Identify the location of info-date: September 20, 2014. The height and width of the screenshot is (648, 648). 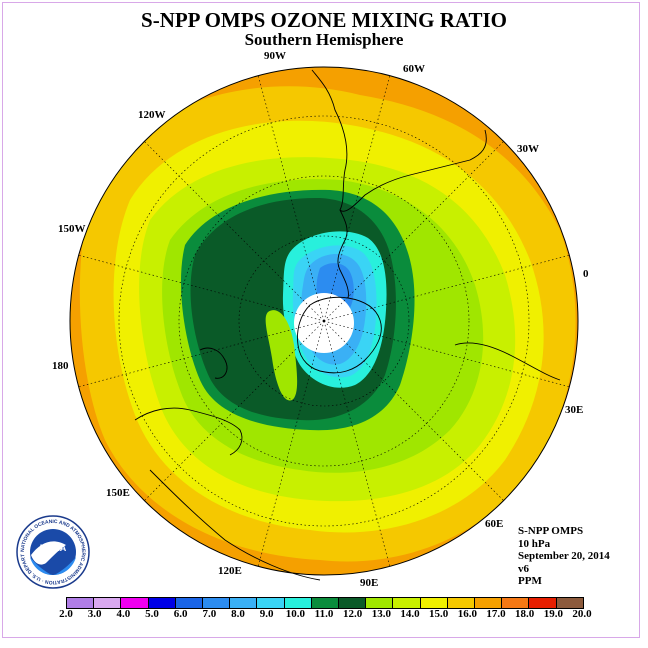
(564, 556).